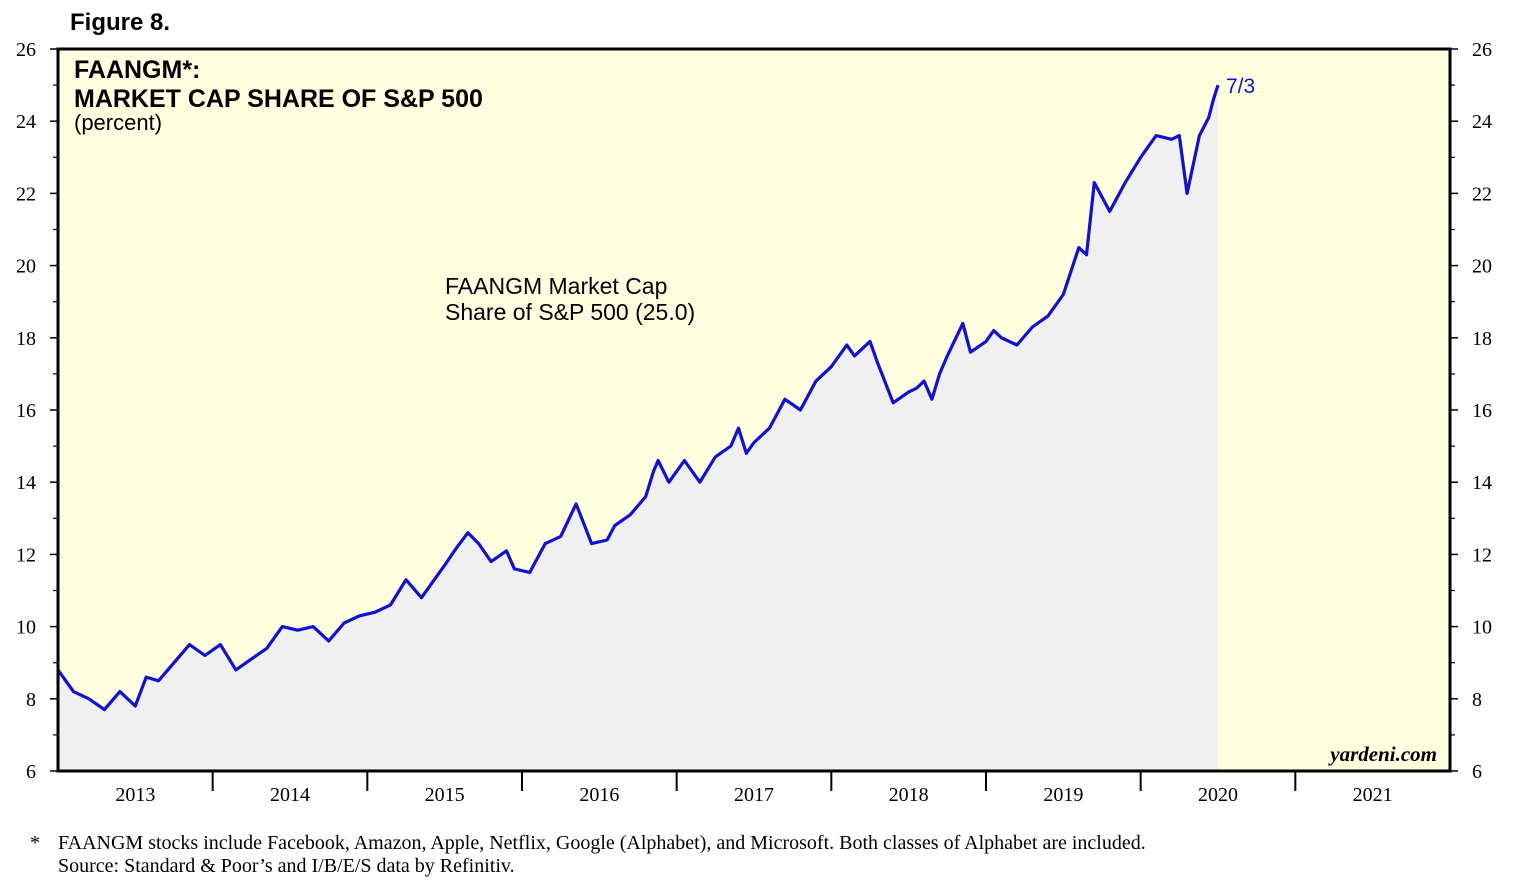 The width and height of the screenshot is (1536, 895). I want to click on y-tick-label-right: 12, so click(1482, 555).